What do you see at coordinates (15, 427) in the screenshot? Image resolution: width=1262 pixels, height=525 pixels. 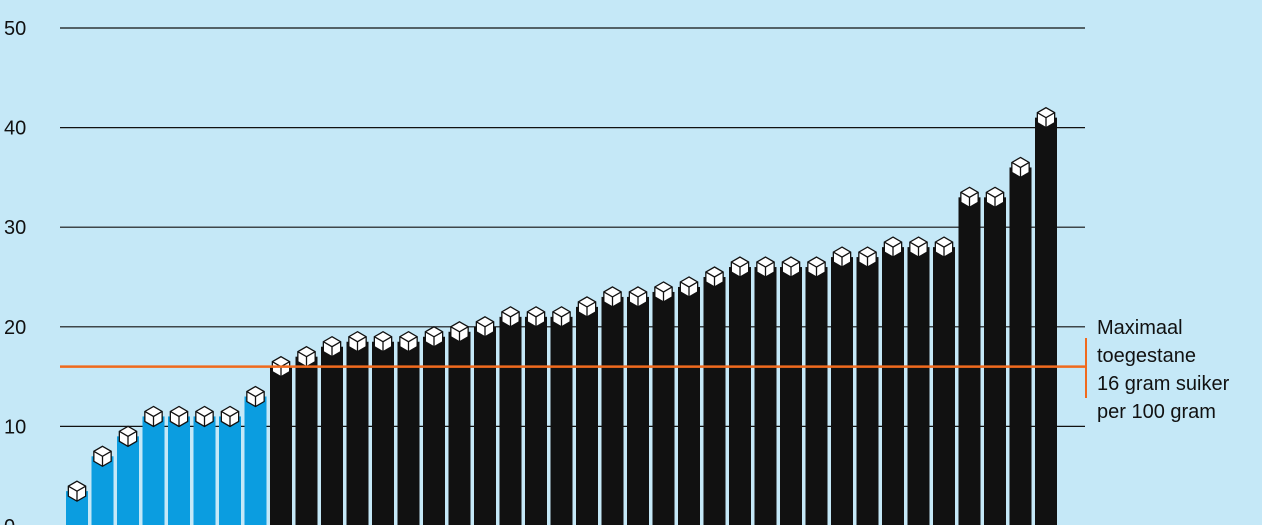 I see `y-tick-label-10: 10` at bounding box center [15, 427].